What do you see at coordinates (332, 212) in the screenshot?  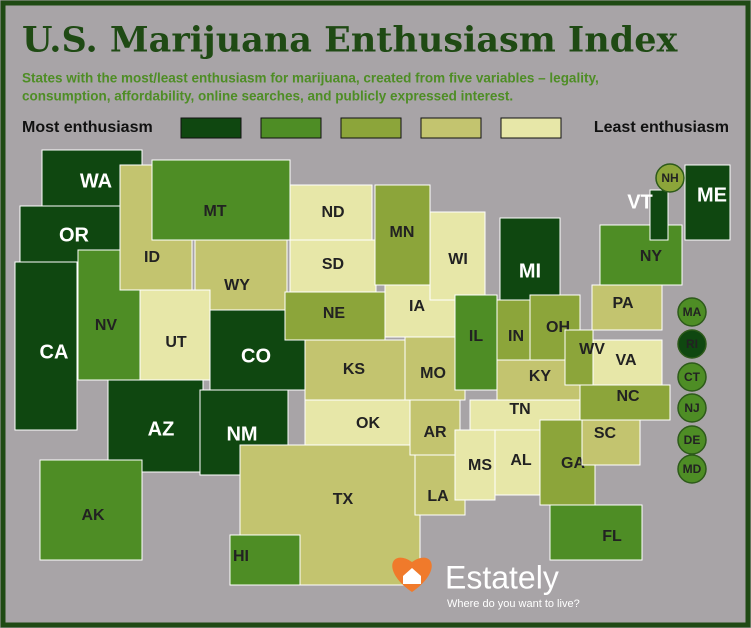 I see `state-label: ND` at bounding box center [332, 212].